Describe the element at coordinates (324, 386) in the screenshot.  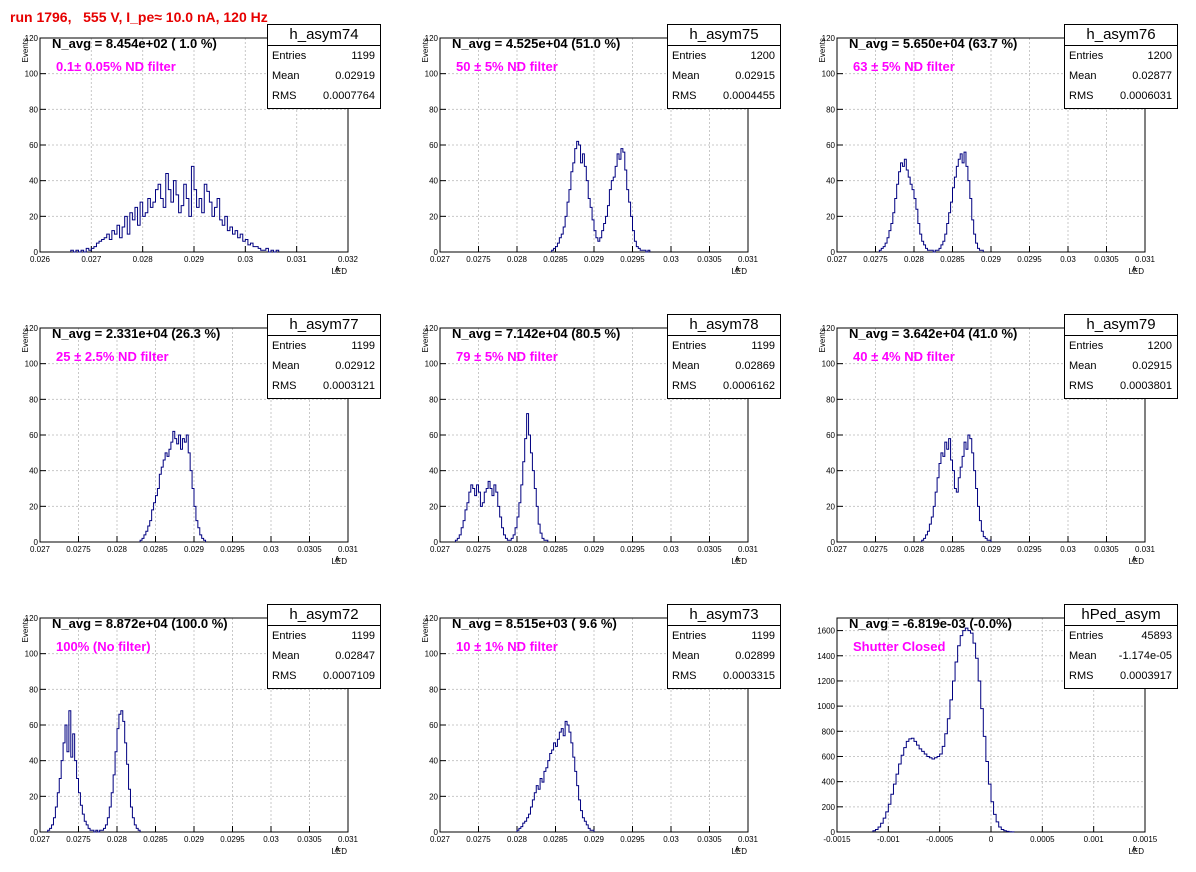
I see `stat-row-rms: RMS 0.0003121` at that location.